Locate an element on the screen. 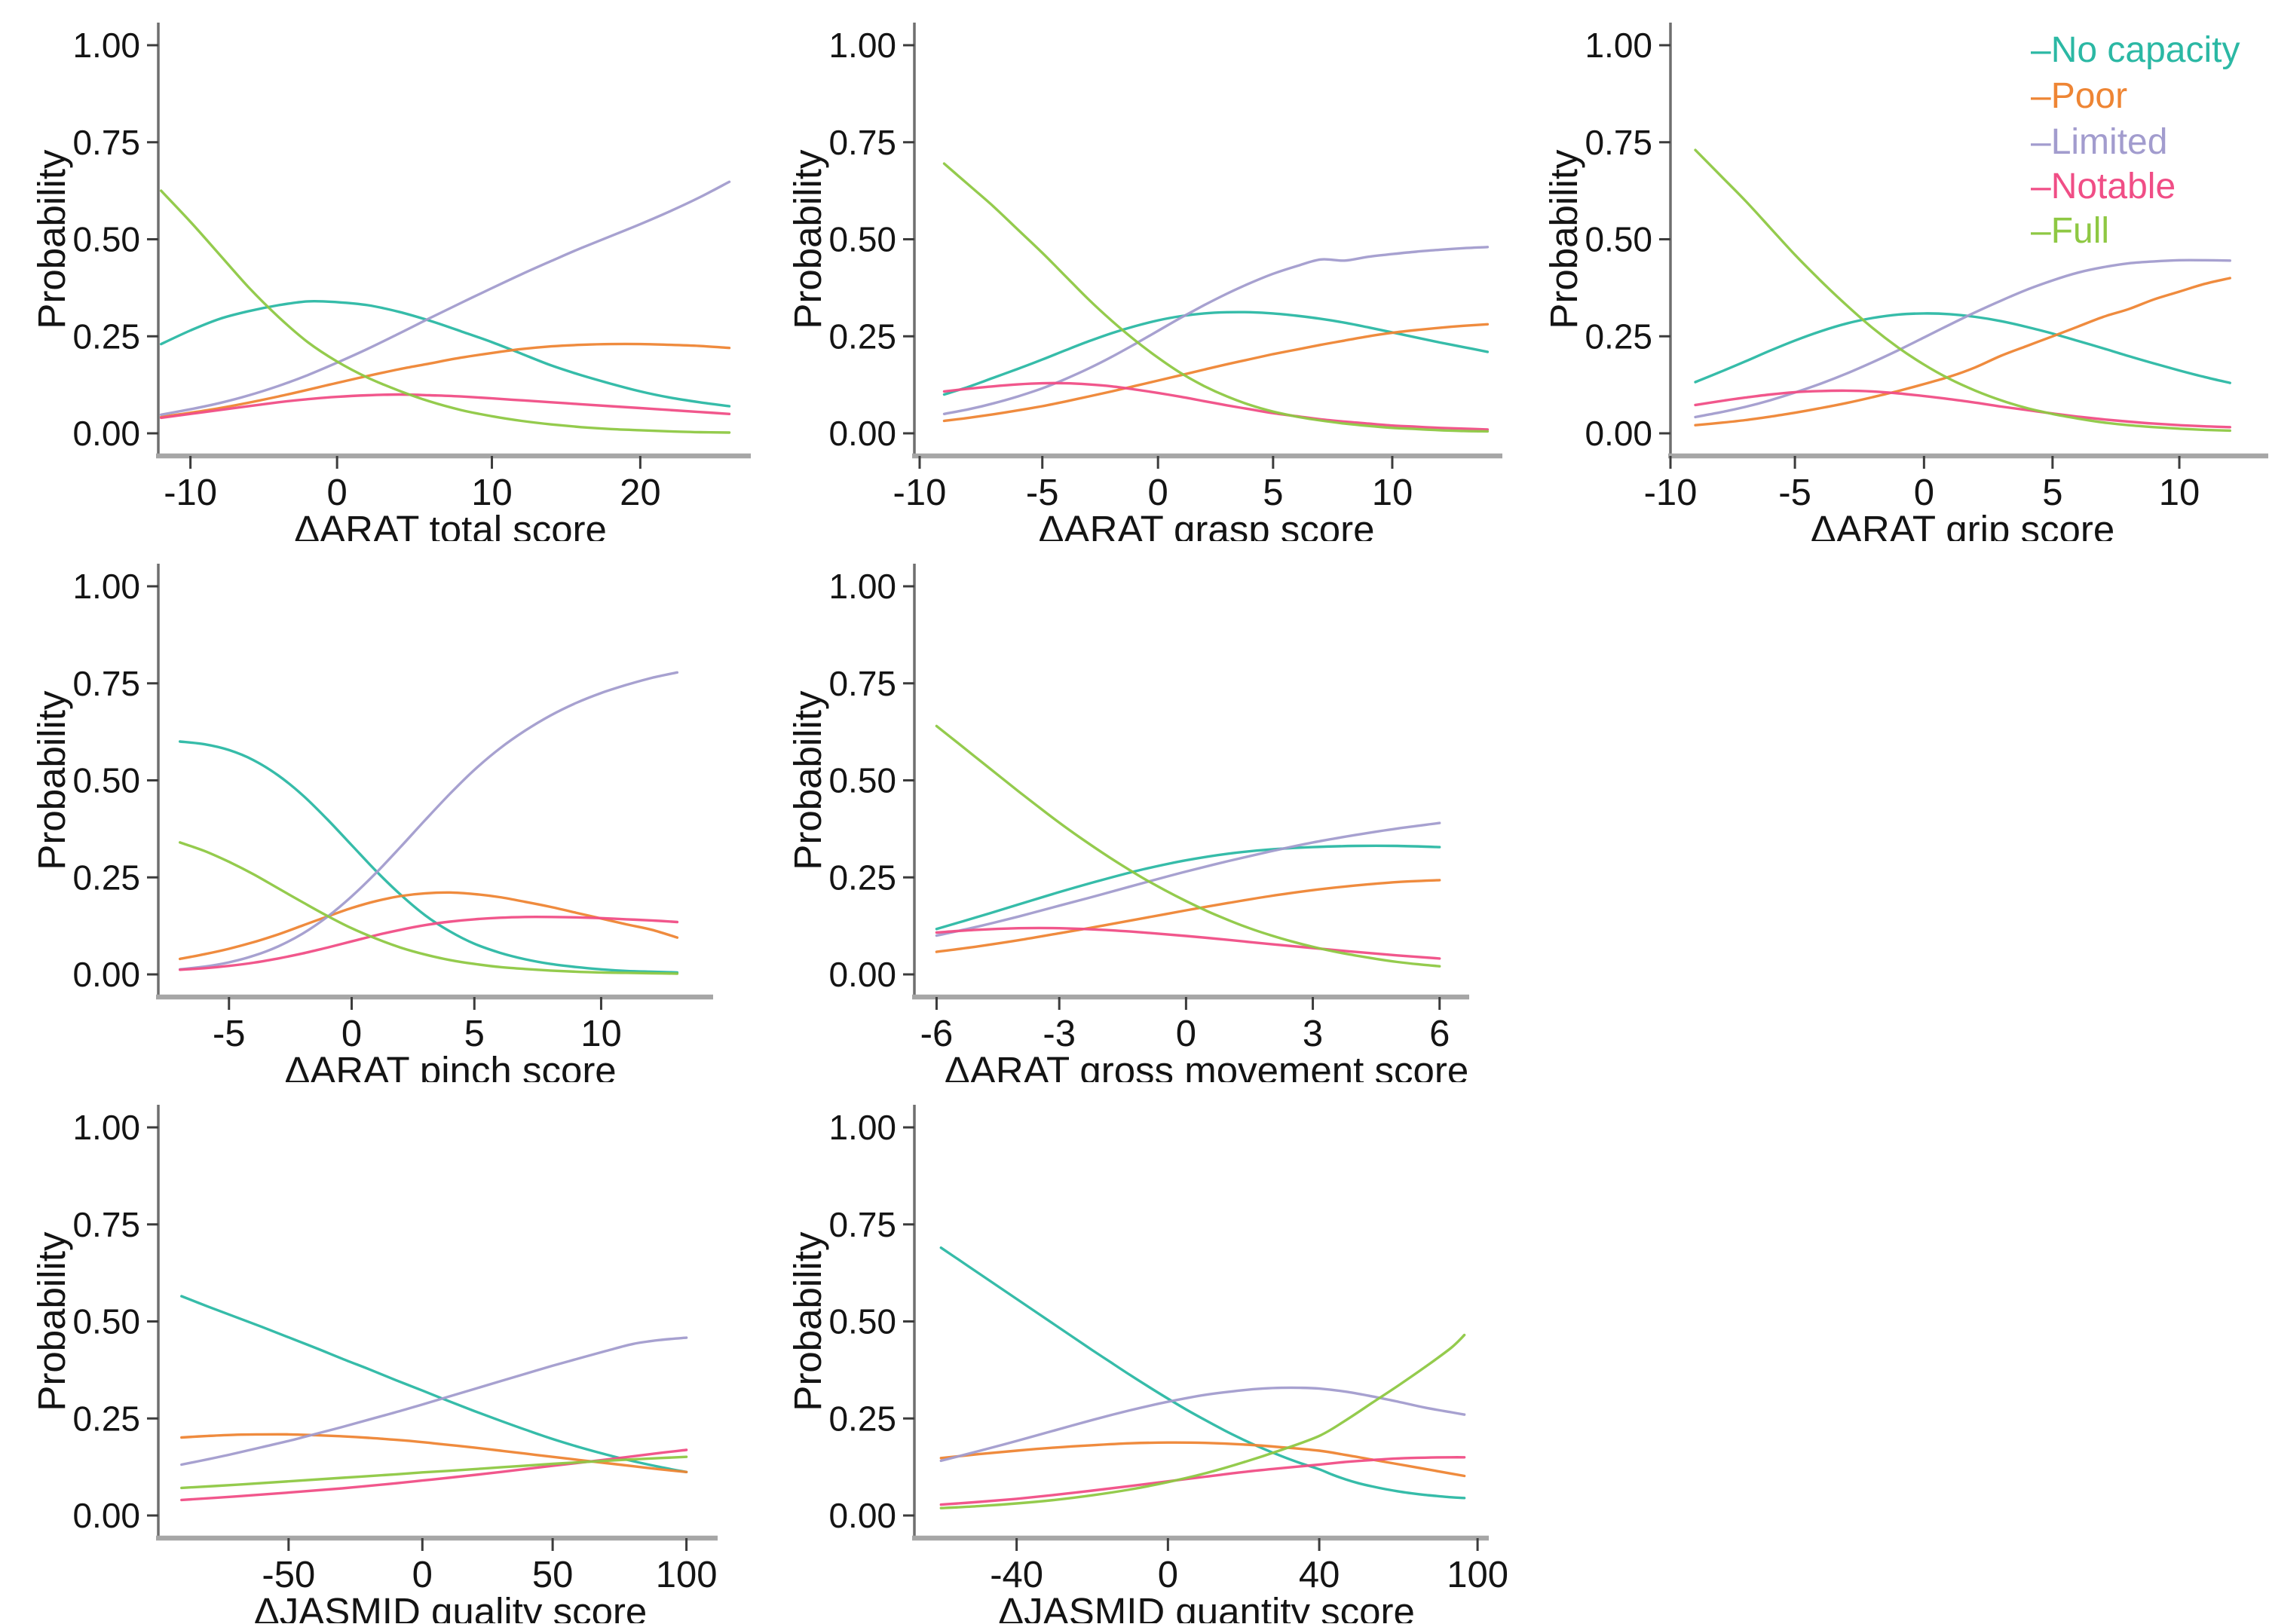  x-tick-label: -6 is located at coordinates (937, 1034).